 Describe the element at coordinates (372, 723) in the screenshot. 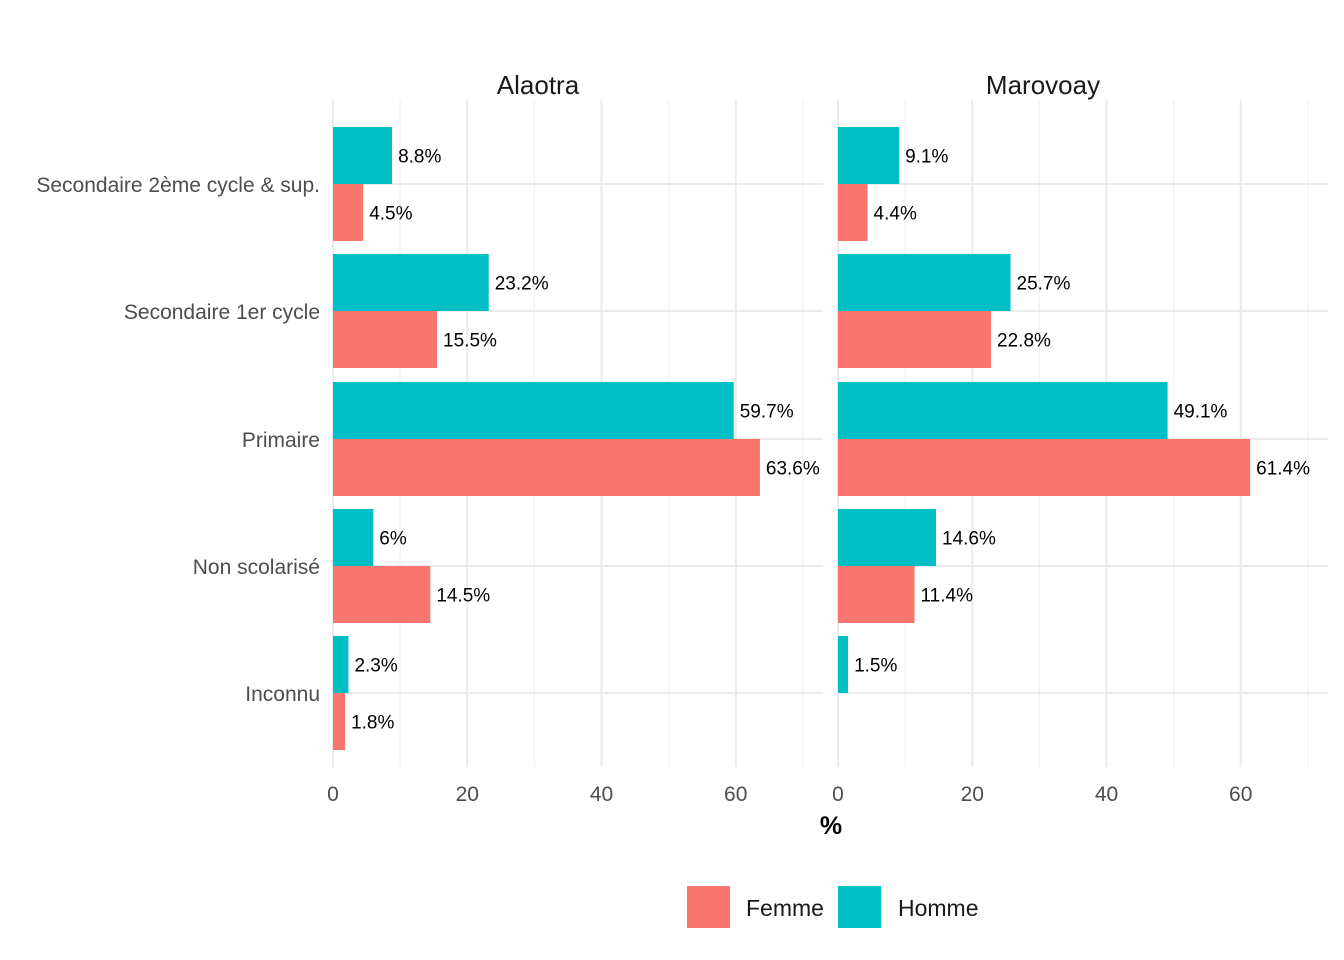

I see `data-label: 1.8%` at that location.